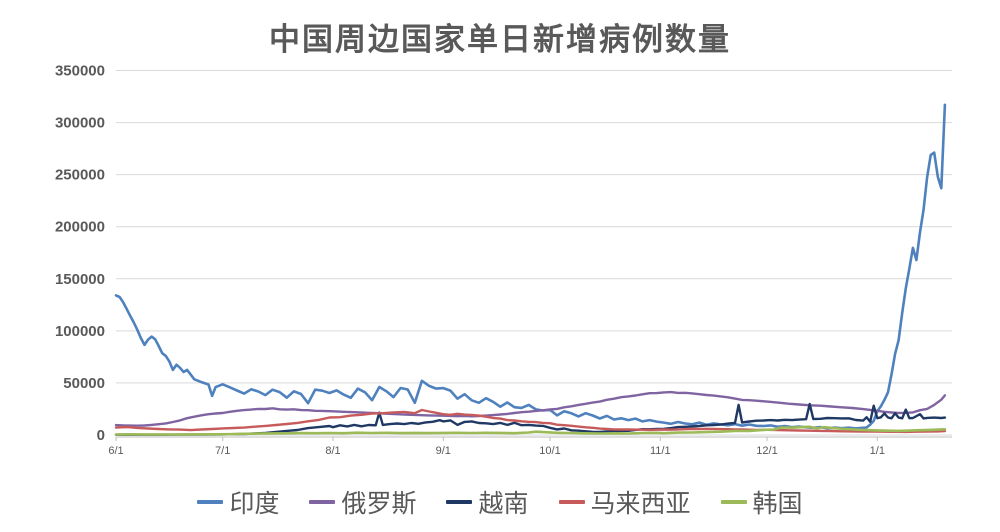  Describe the element at coordinates (222, 451) in the screenshot. I see `x-axis-label: 7/1` at that location.